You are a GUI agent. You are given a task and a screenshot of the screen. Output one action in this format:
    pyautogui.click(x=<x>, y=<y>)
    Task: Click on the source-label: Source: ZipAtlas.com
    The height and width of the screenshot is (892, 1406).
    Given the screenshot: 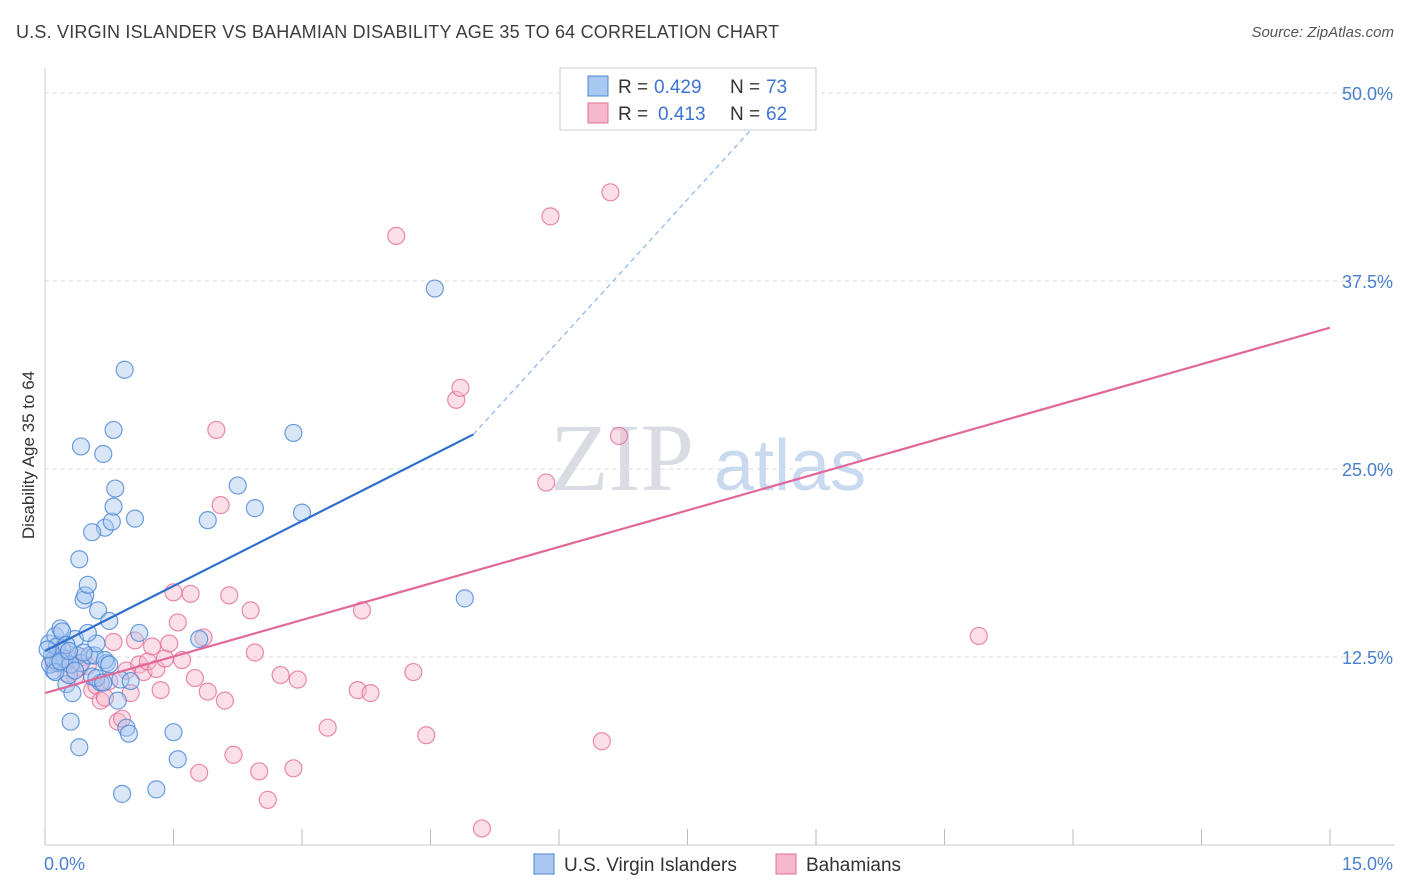 What is the action you would take?
    pyautogui.click(x=1322, y=32)
    